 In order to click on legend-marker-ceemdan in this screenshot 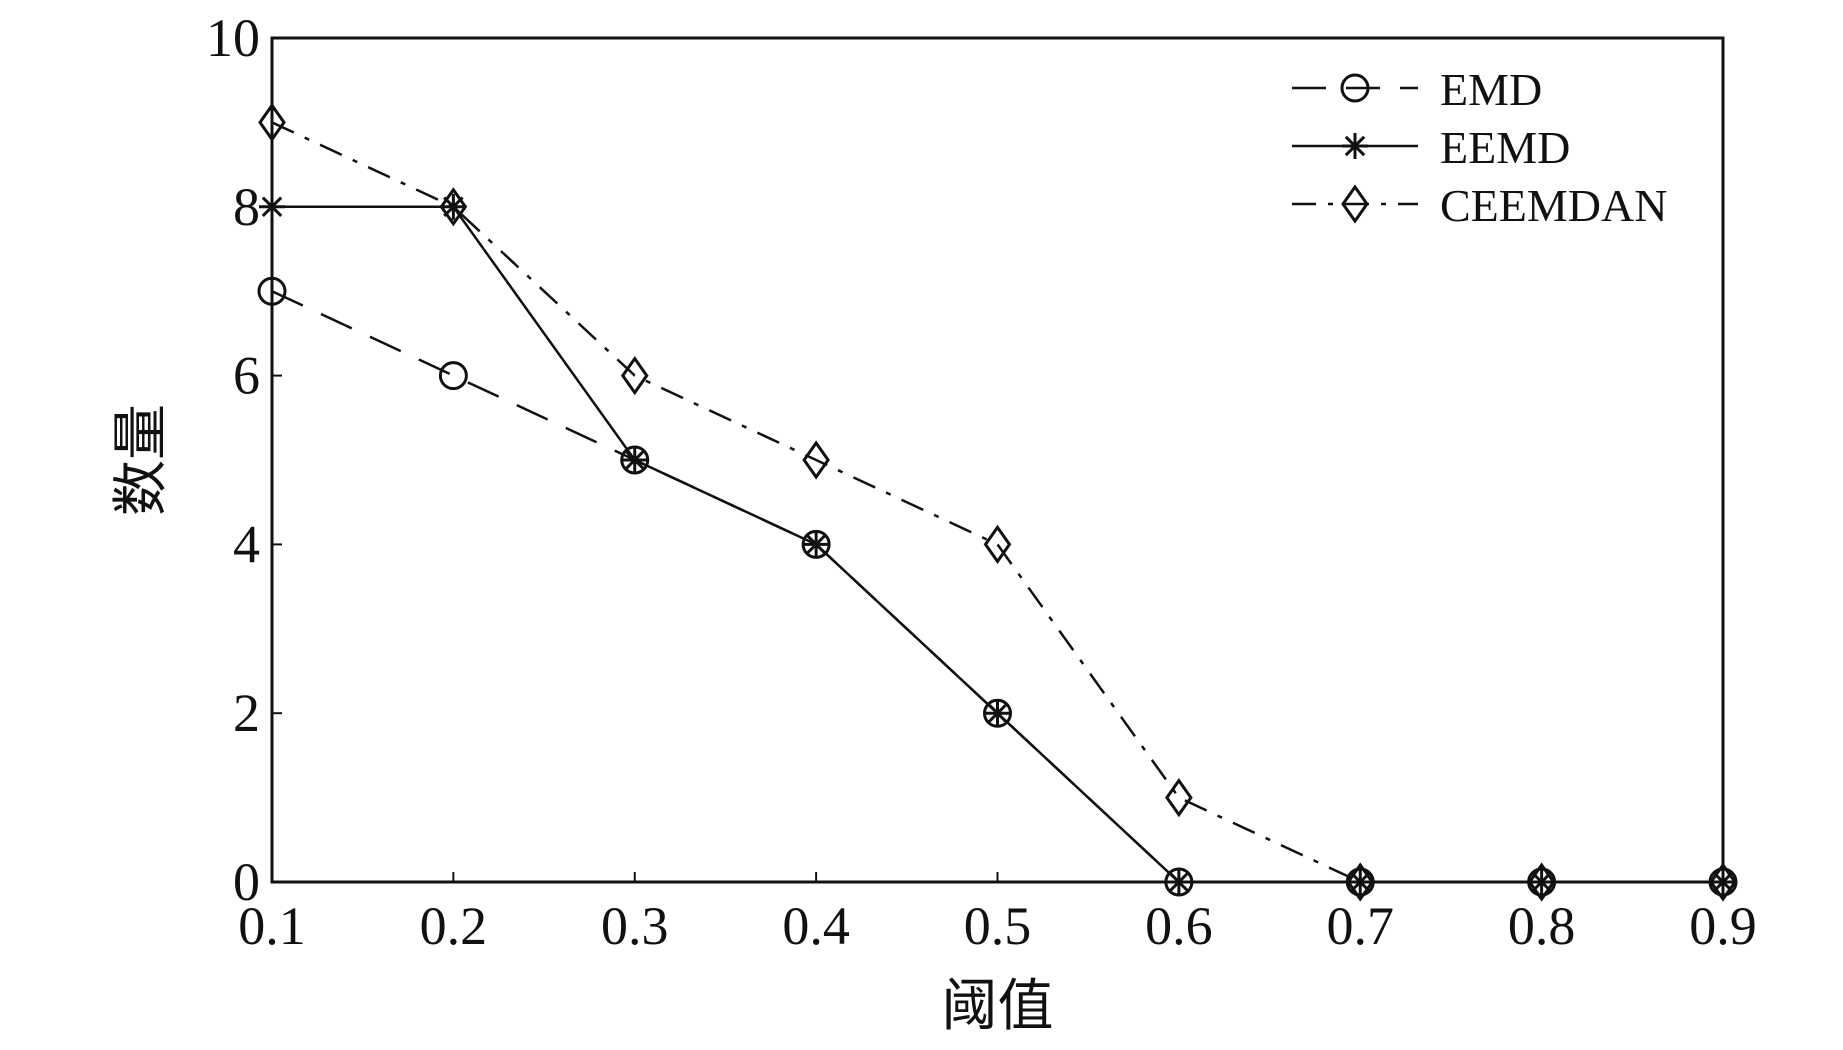, I will do `click(1355, 204)`.